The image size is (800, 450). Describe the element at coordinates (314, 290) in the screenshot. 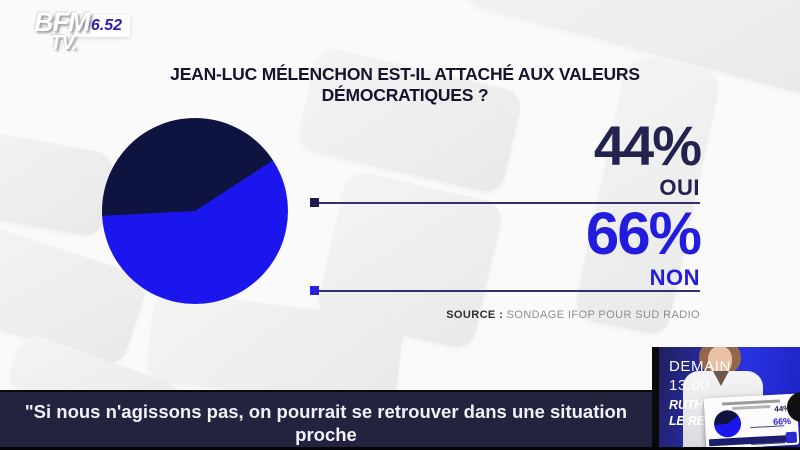

I see `result-non-square` at that location.